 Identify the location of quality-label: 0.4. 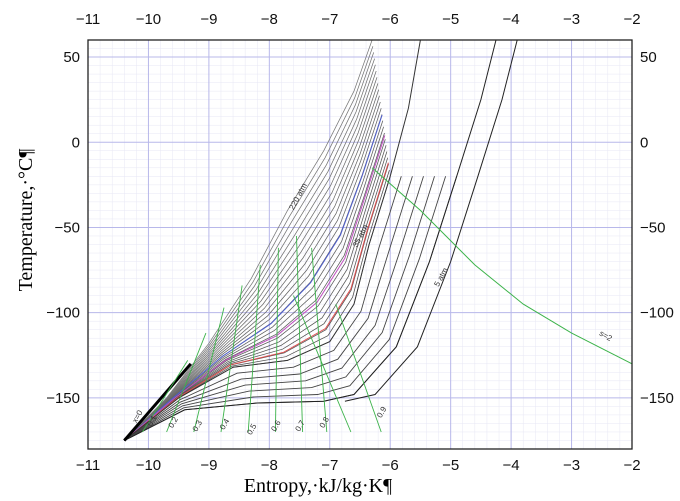
(225, 424).